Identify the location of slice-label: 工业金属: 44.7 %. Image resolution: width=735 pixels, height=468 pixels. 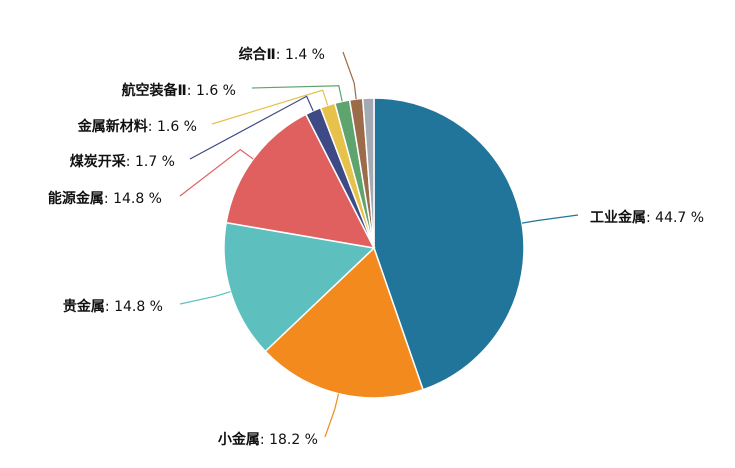
(647, 217).